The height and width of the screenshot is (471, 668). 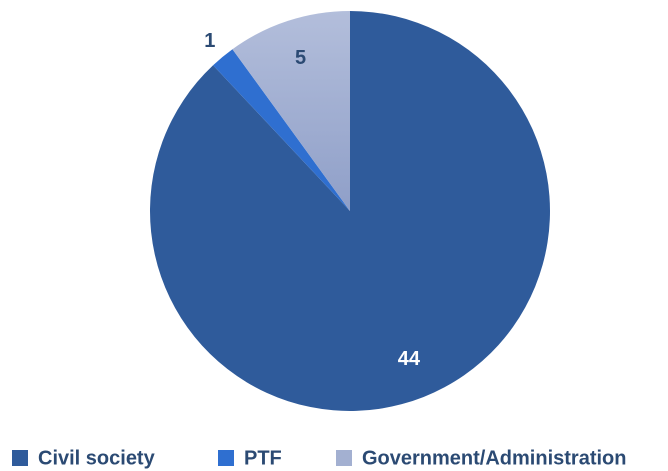 I want to click on data-label: 44, so click(x=409, y=359).